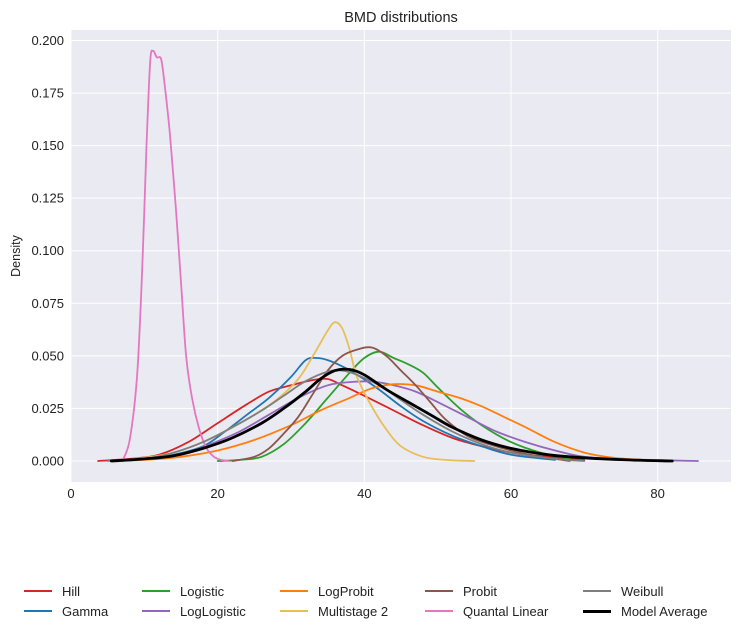  What do you see at coordinates (642, 591) in the screenshot?
I see `legend-label: Weibull` at bounding box center [642, 591].